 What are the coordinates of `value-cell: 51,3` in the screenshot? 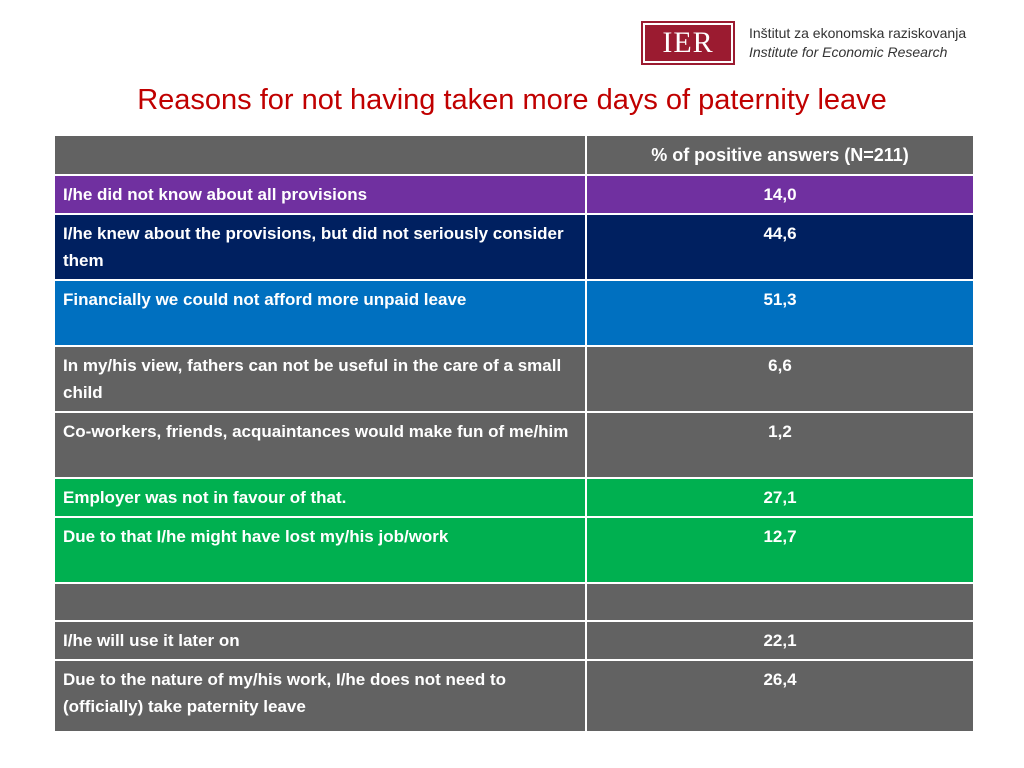 It's located at (780, 313).